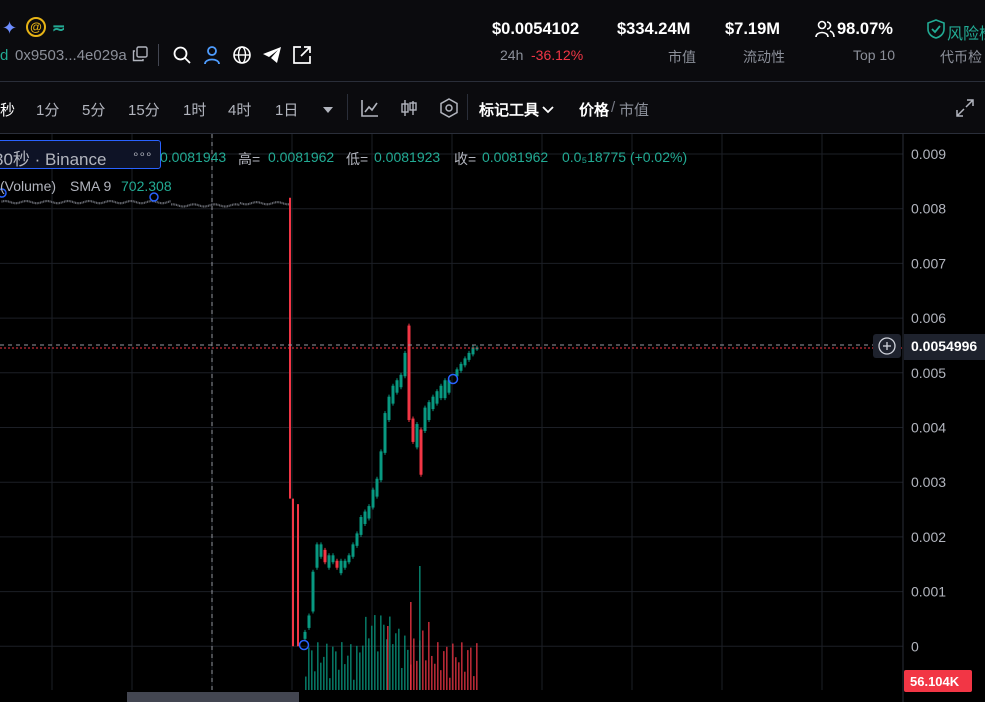 The width and height of the screenshot is (985, 702). I want to click on drawing-tools-button: 标记工具, so click(509, 110).